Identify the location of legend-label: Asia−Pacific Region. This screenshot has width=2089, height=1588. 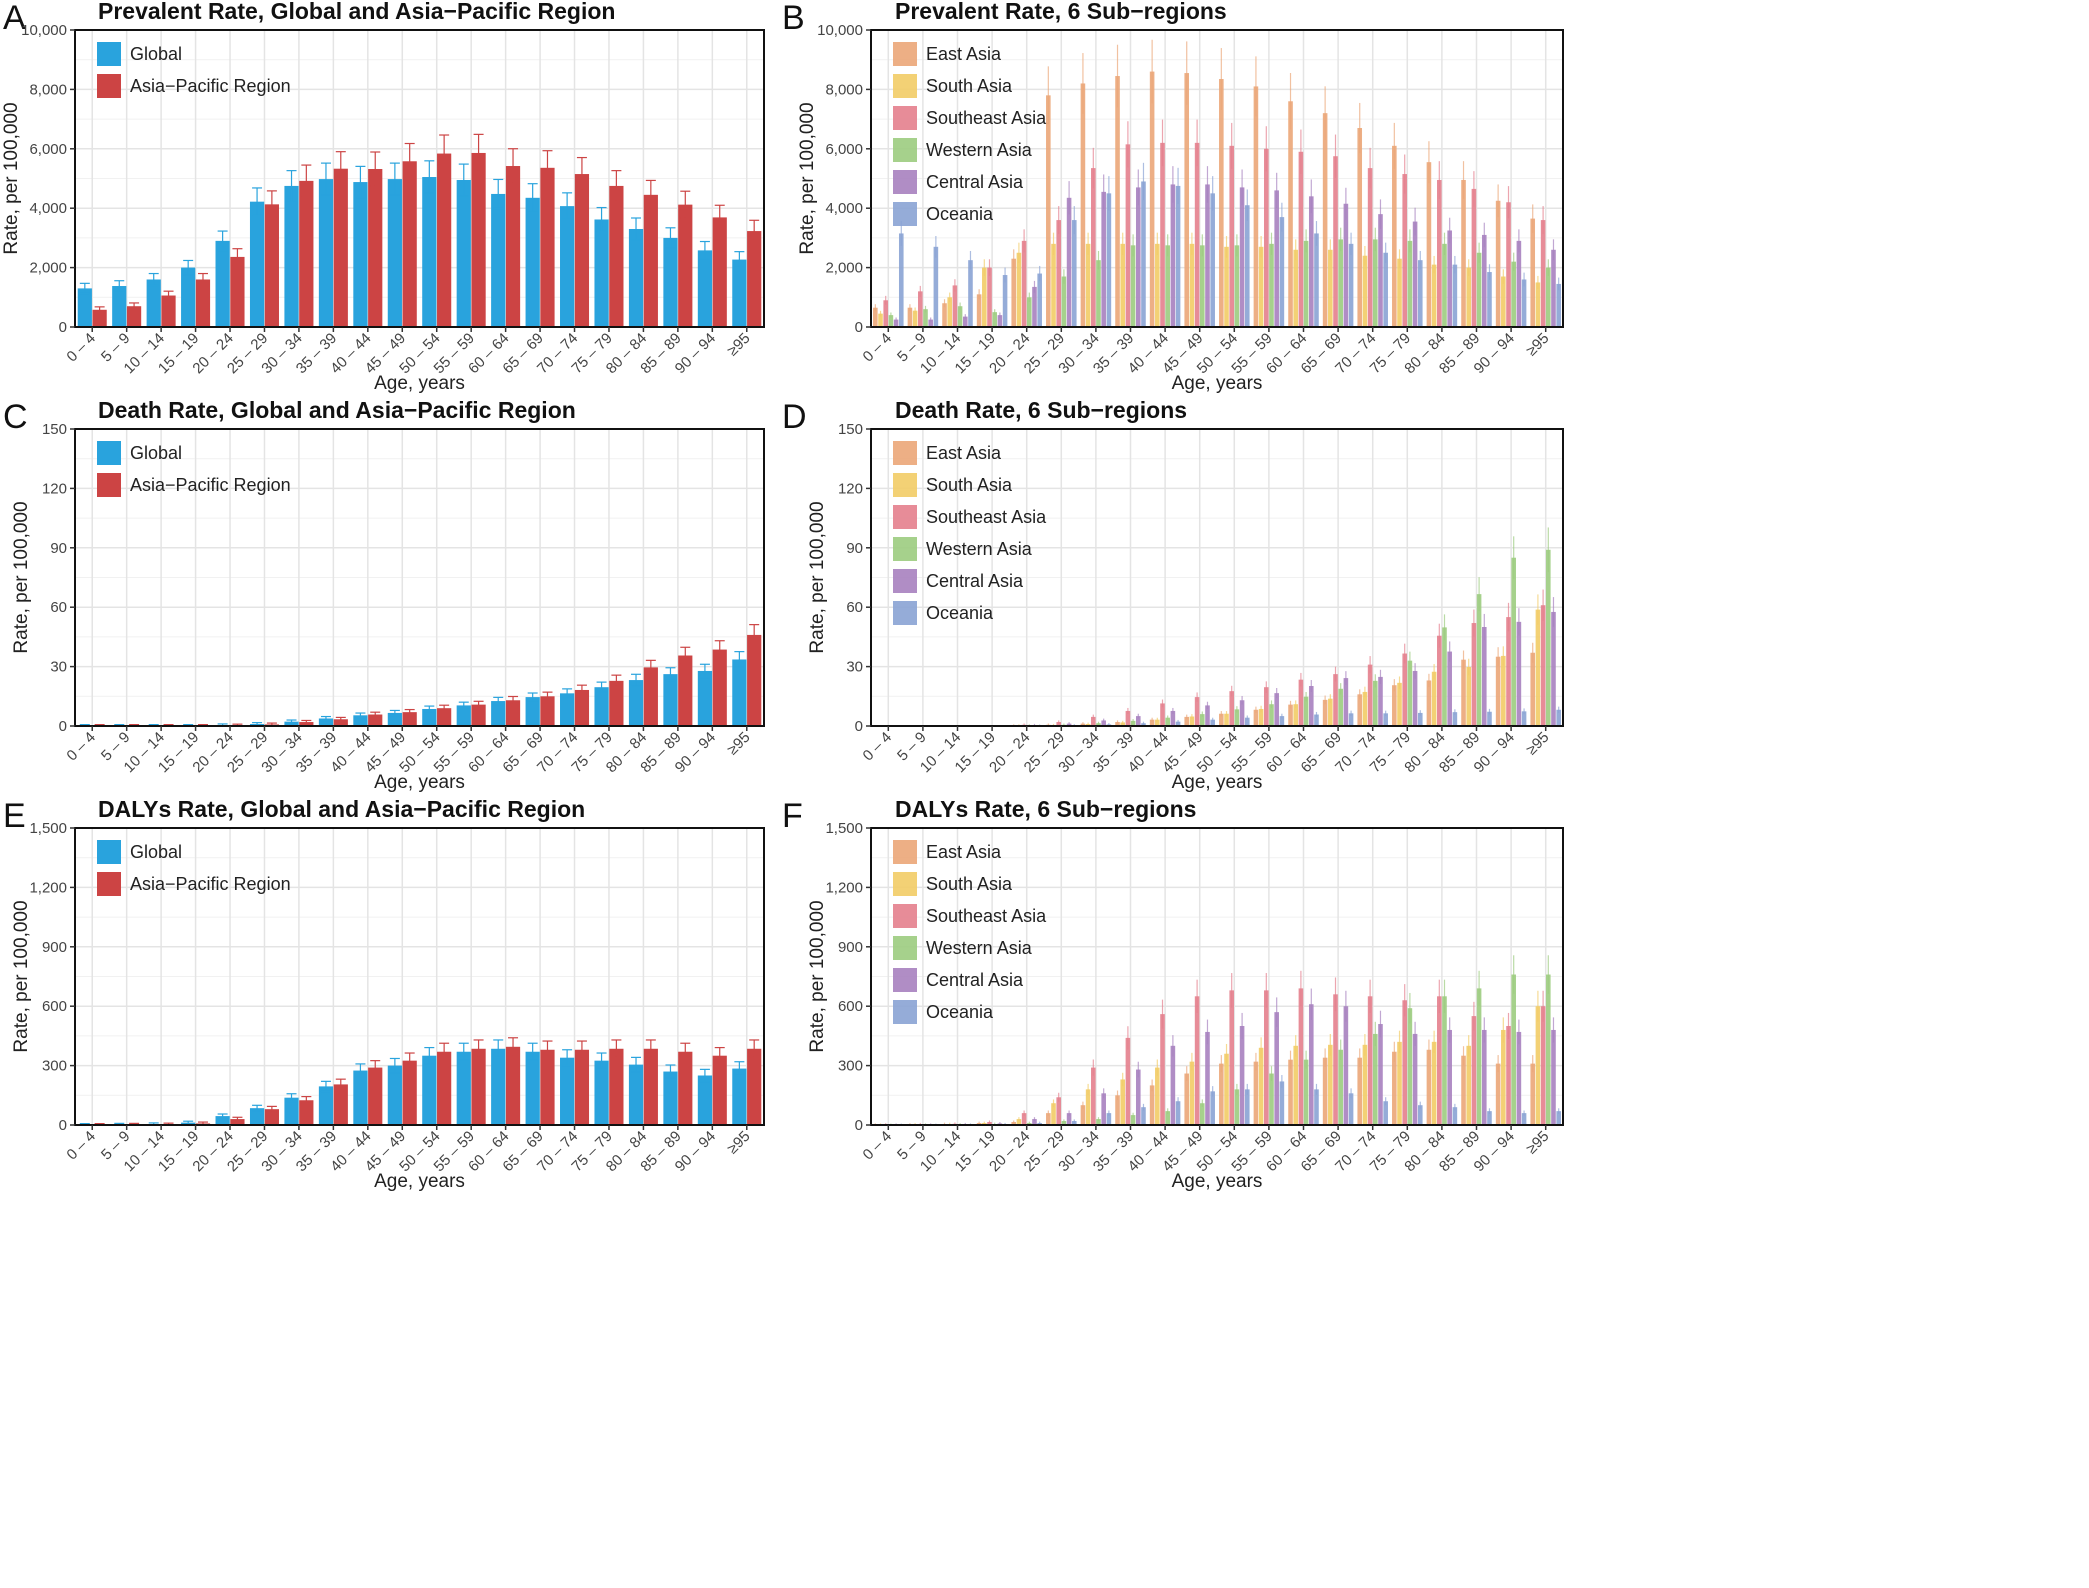
(210, 485).